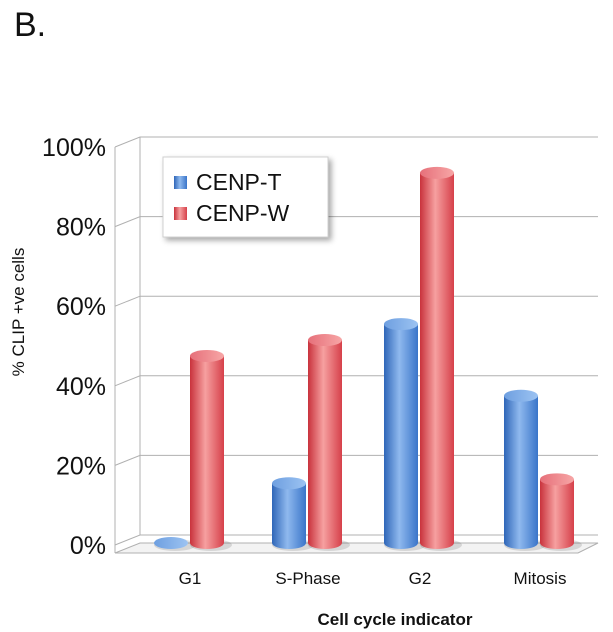 The height and width of the screenshot is (632, 613). Describe the element at coordinates (329, 442) in the screenshot. I see `bar-CENP-W-S-Phase` at that location.